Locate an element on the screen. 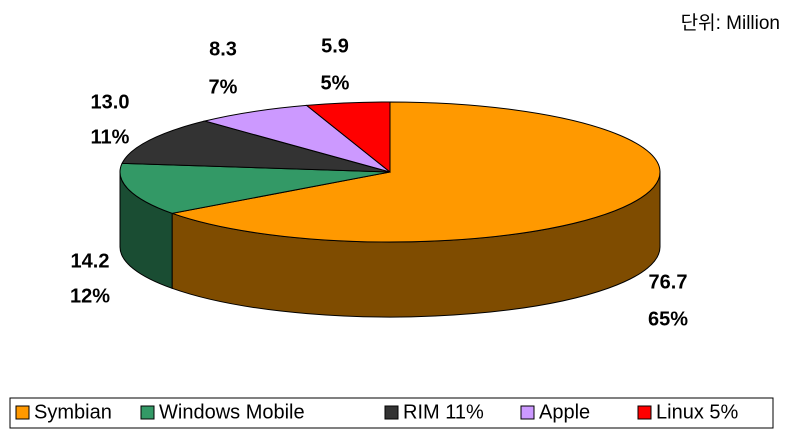 The image size is (787, 430). value-label: 14.2 is located at coordinates (90, 261).